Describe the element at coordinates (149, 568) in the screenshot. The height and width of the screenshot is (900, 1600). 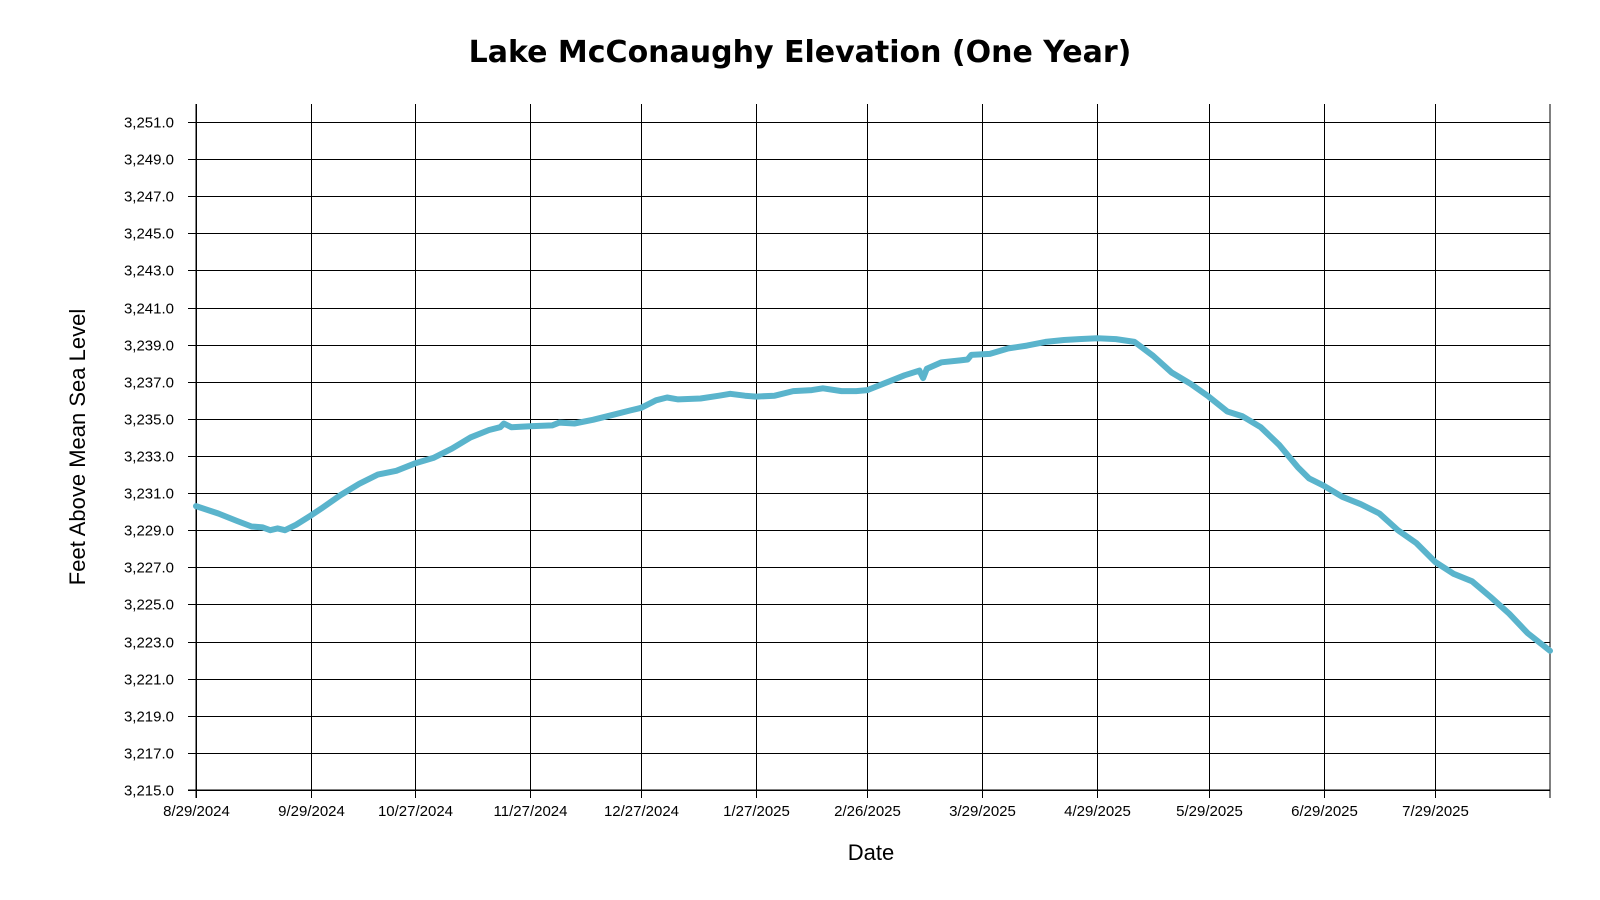
I see `y-tick-label: 3,227.0` at that location.